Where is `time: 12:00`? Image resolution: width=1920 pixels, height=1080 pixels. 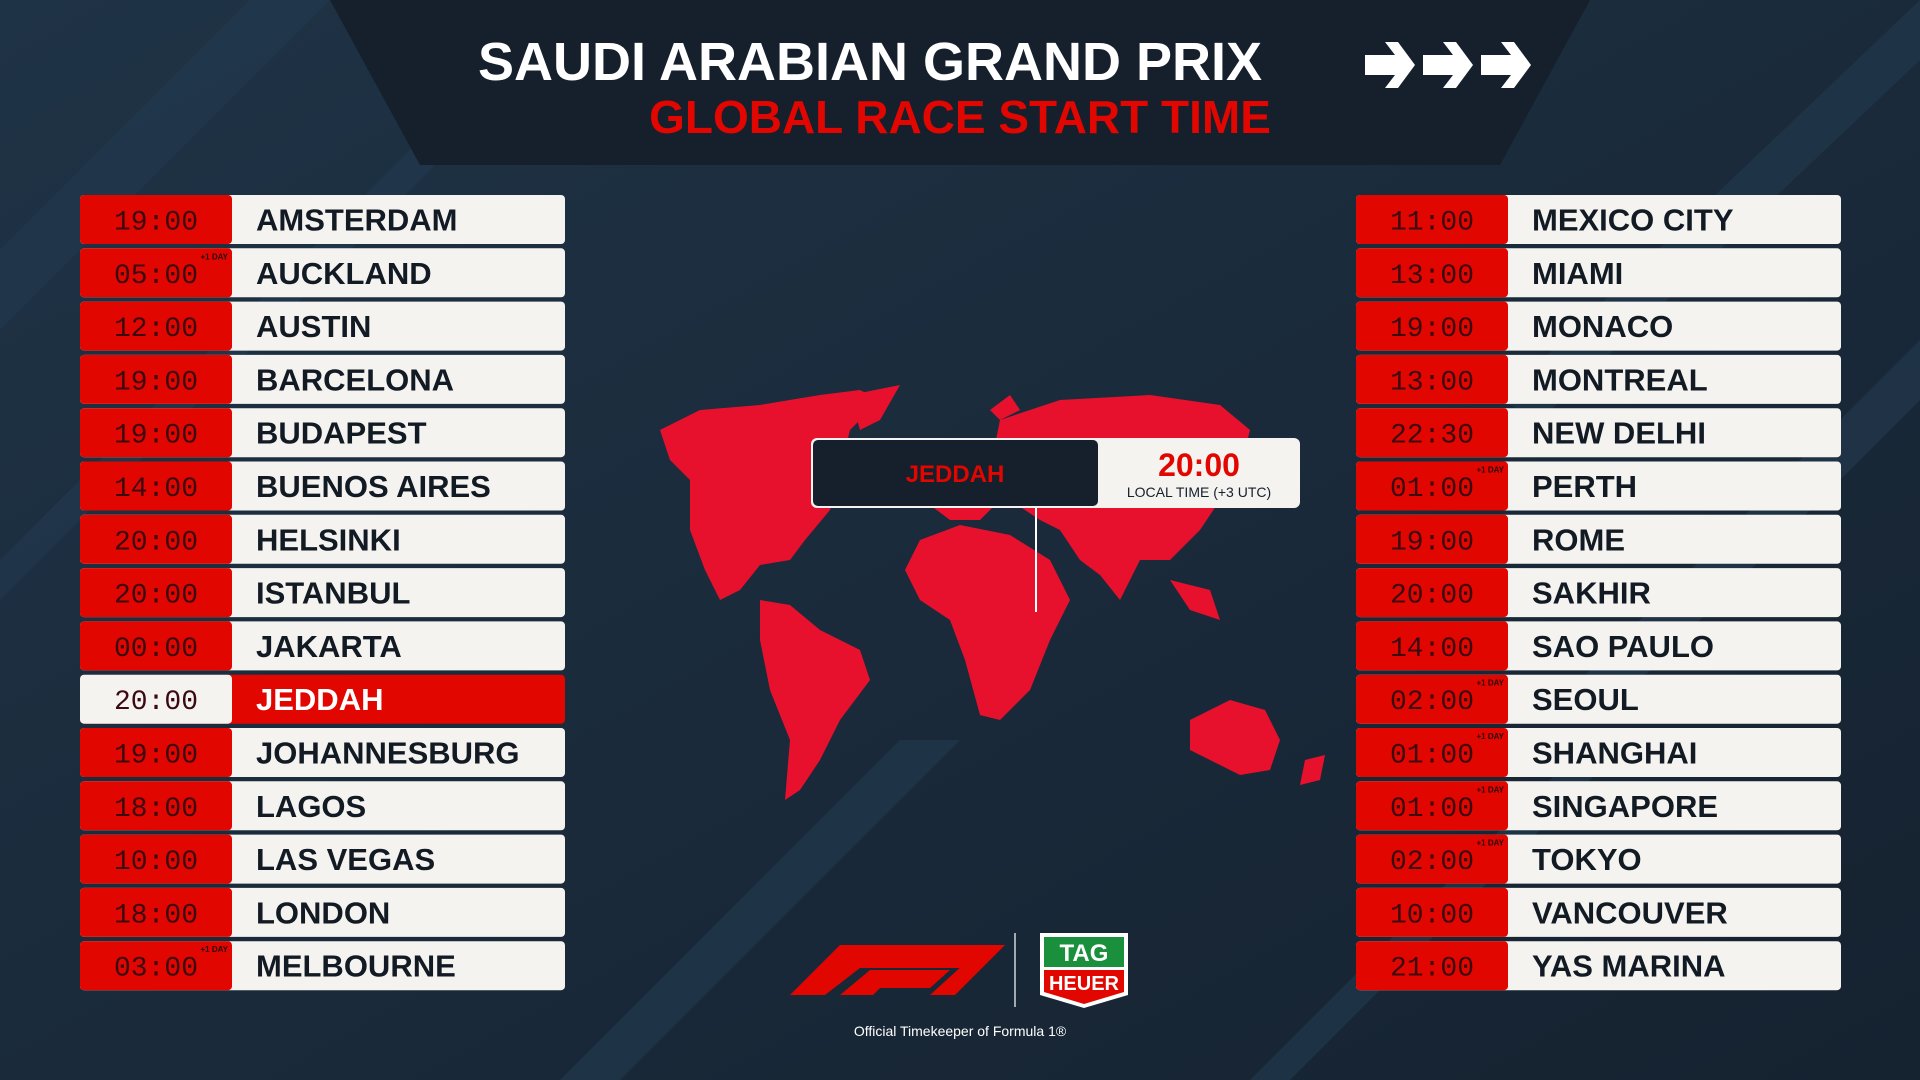
time: 12:00 is located at coordinates (156, 329).